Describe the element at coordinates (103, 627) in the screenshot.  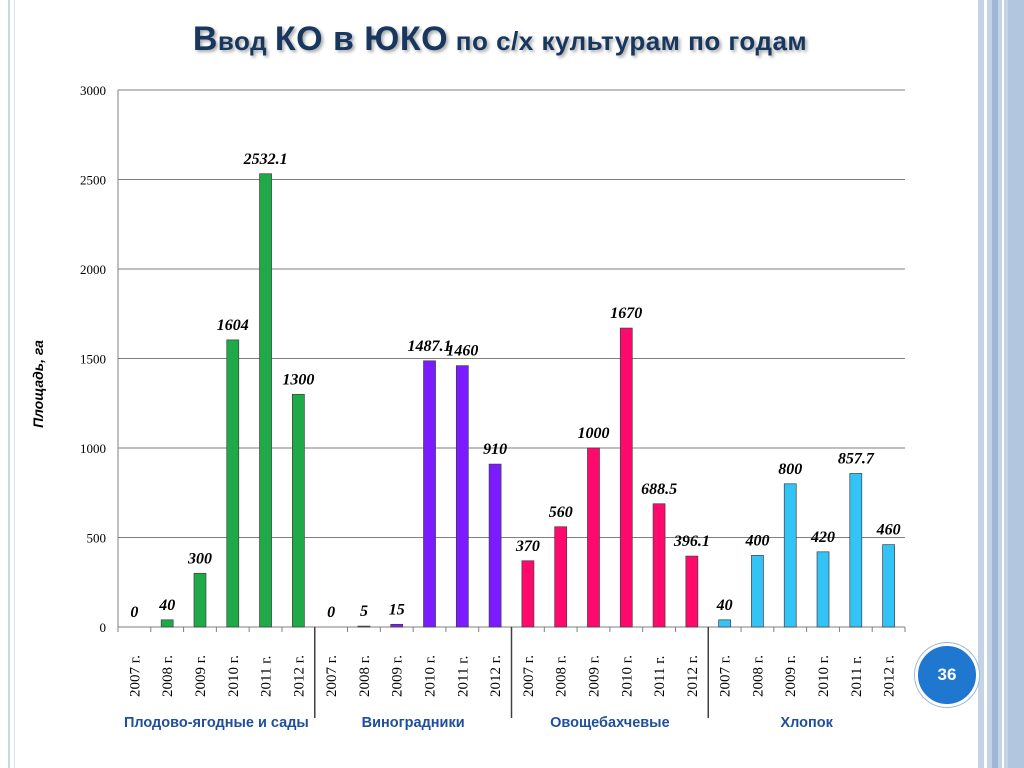
I see `y-tick-label: 0` at that location.